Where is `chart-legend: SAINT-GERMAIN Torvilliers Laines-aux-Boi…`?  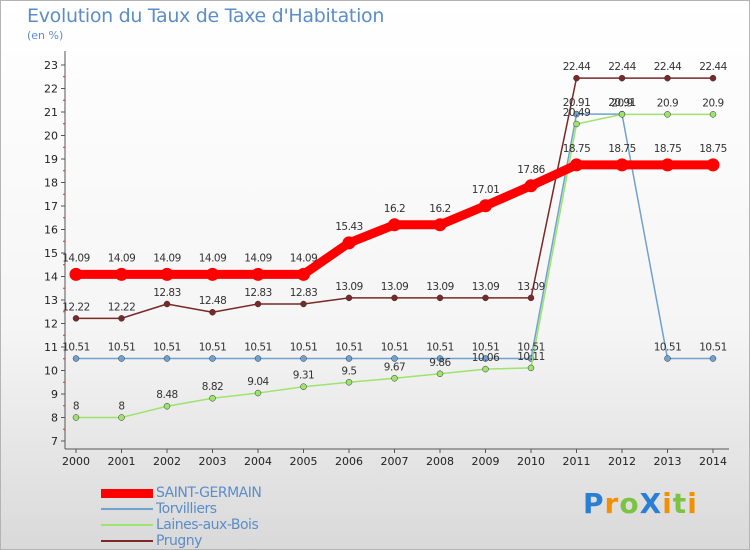
chart-legend: SAINT-GERMAIN Torvilliers Laines-aux-Boi… is located at coordinates (181, 517).